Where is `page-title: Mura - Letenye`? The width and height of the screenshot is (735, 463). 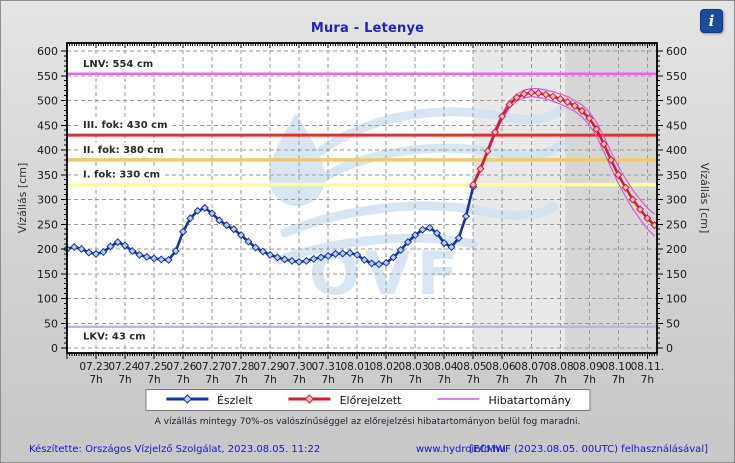 page-title: Mura - Letenye is located at coordinates (367, 28).